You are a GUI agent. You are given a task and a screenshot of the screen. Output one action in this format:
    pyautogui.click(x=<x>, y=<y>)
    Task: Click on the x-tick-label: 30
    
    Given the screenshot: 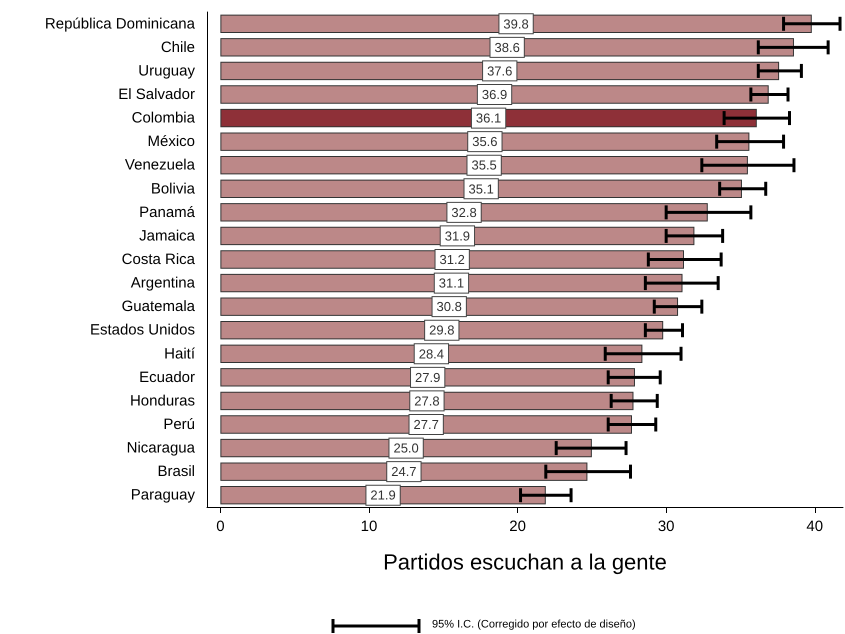 What is the action you would take?
    pyautogui.click(x=666, y=526)
    